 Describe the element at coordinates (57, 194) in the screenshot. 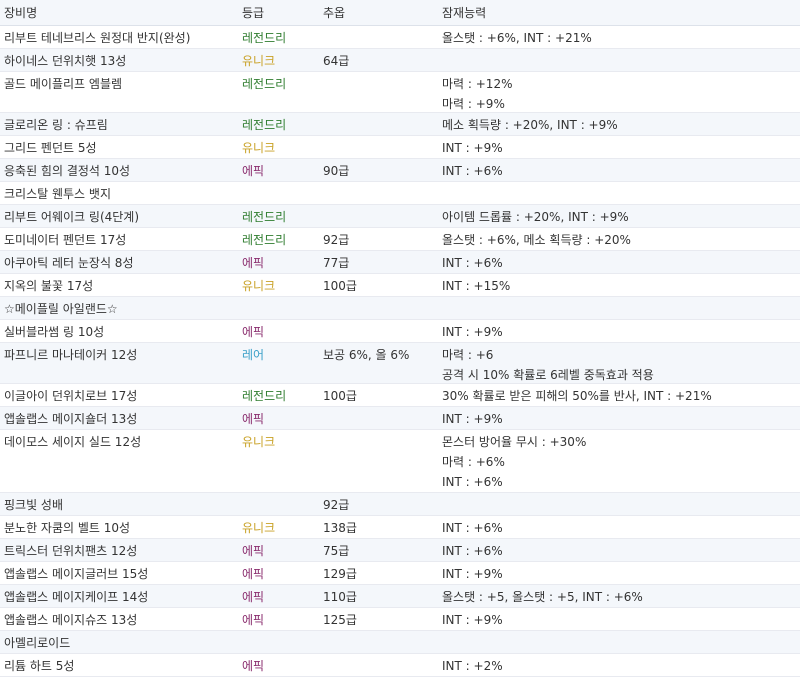

I see `item-name: 크리스탈 웬투스 뱃지` at that location.